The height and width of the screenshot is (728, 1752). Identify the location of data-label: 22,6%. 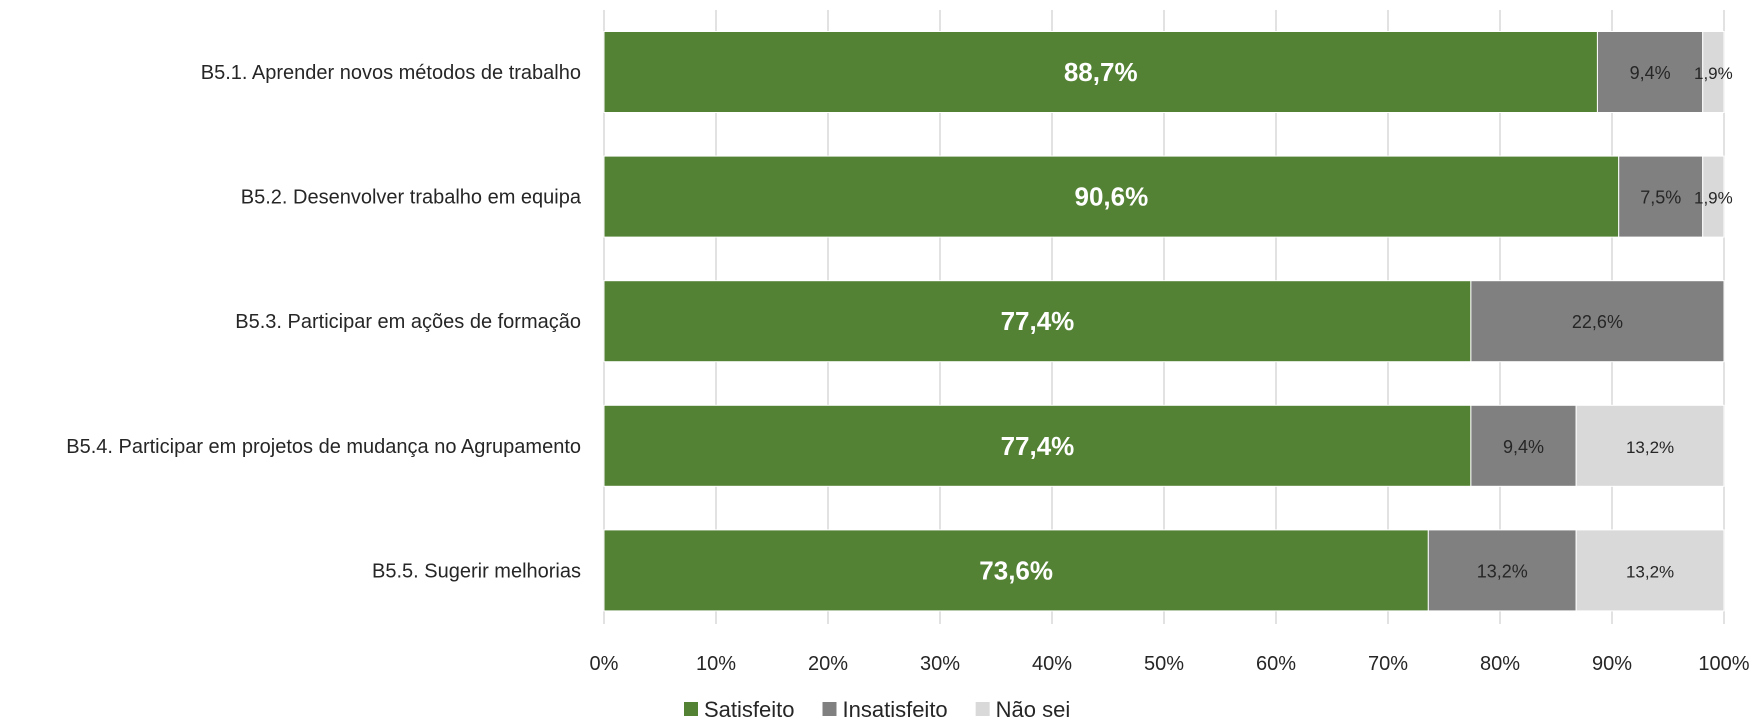
(1597, 322).